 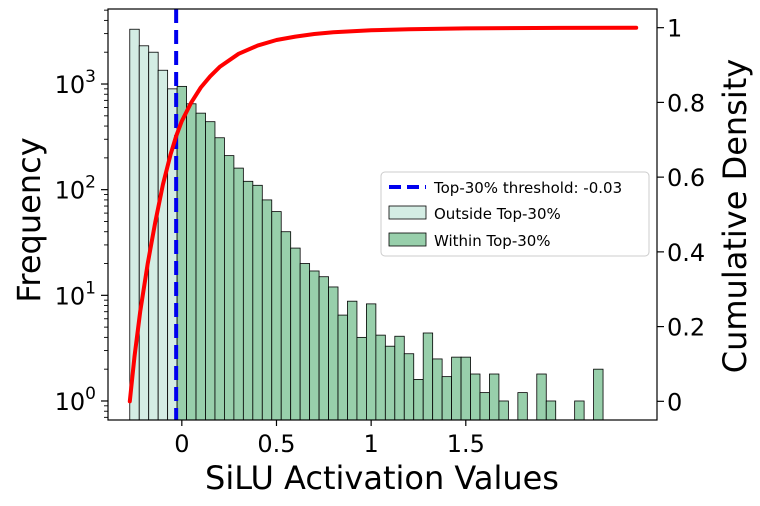 I want to click on x-tick-label: 0.5, so click(x=276, y=444).